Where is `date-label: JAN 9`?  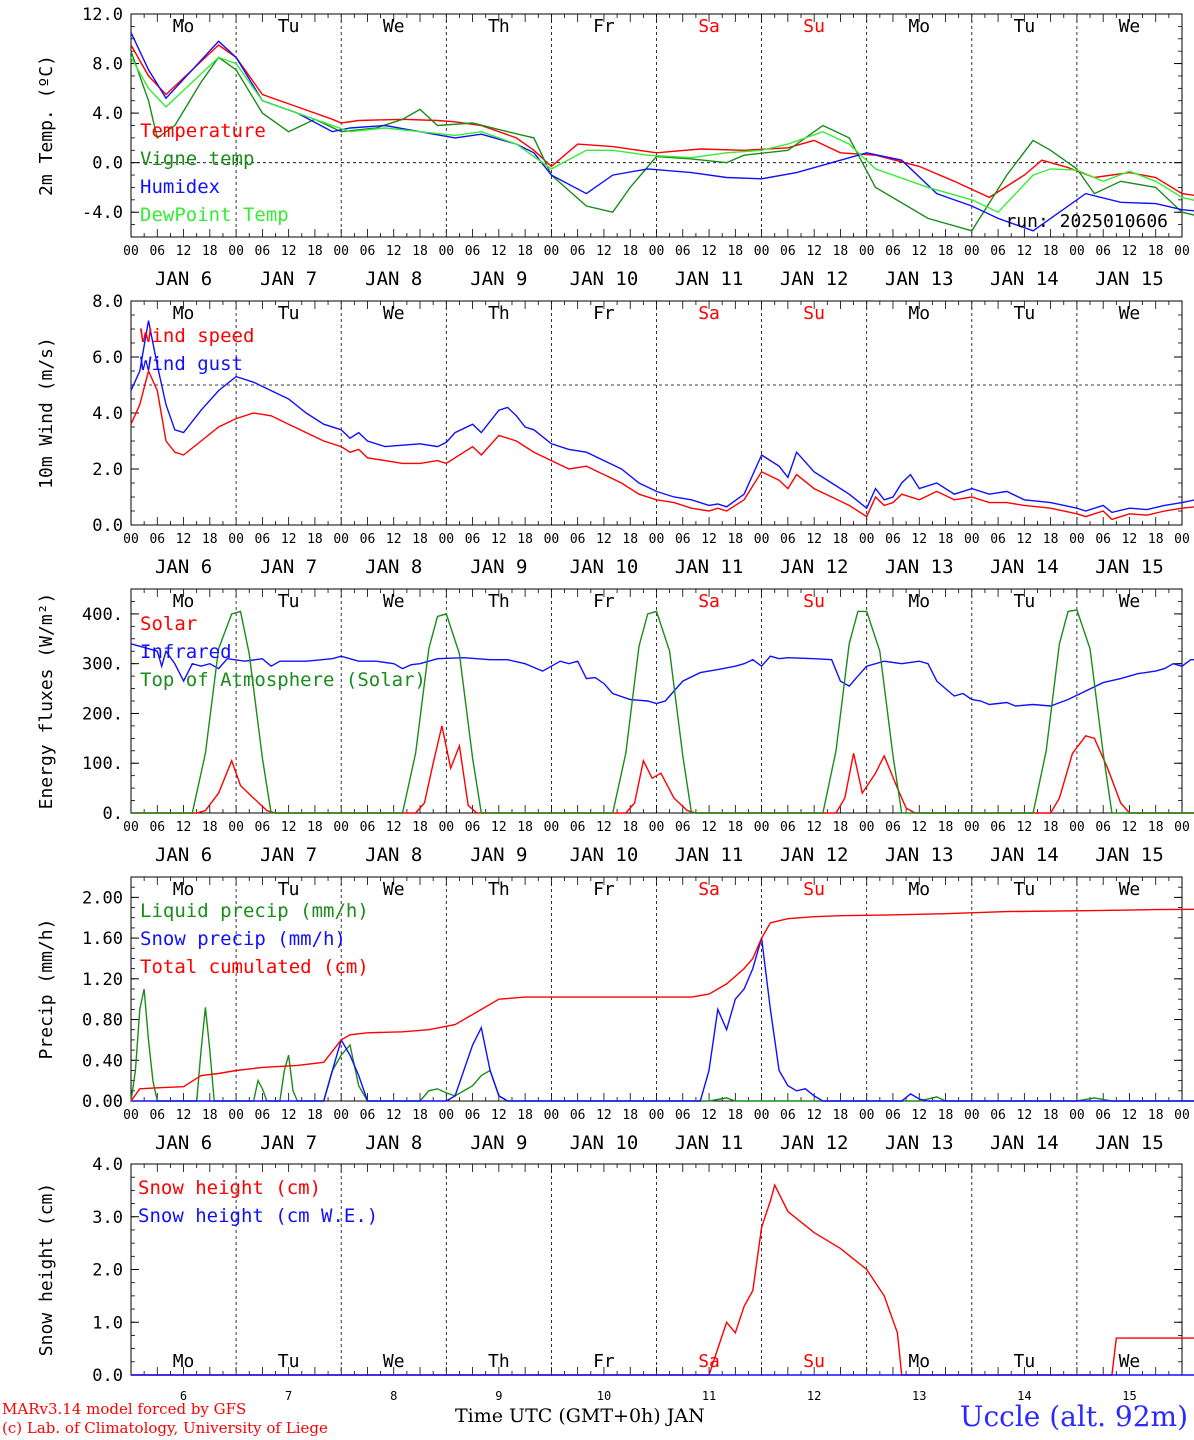 date-label: JAN 9 is located at coordinates (498, 855).